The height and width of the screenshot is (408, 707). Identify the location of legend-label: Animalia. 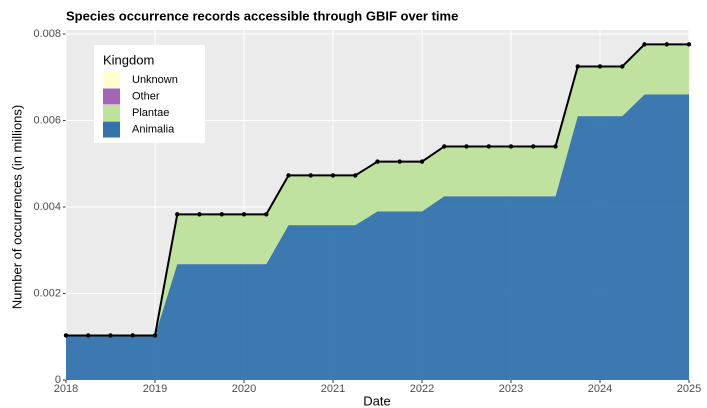
(153, 129).